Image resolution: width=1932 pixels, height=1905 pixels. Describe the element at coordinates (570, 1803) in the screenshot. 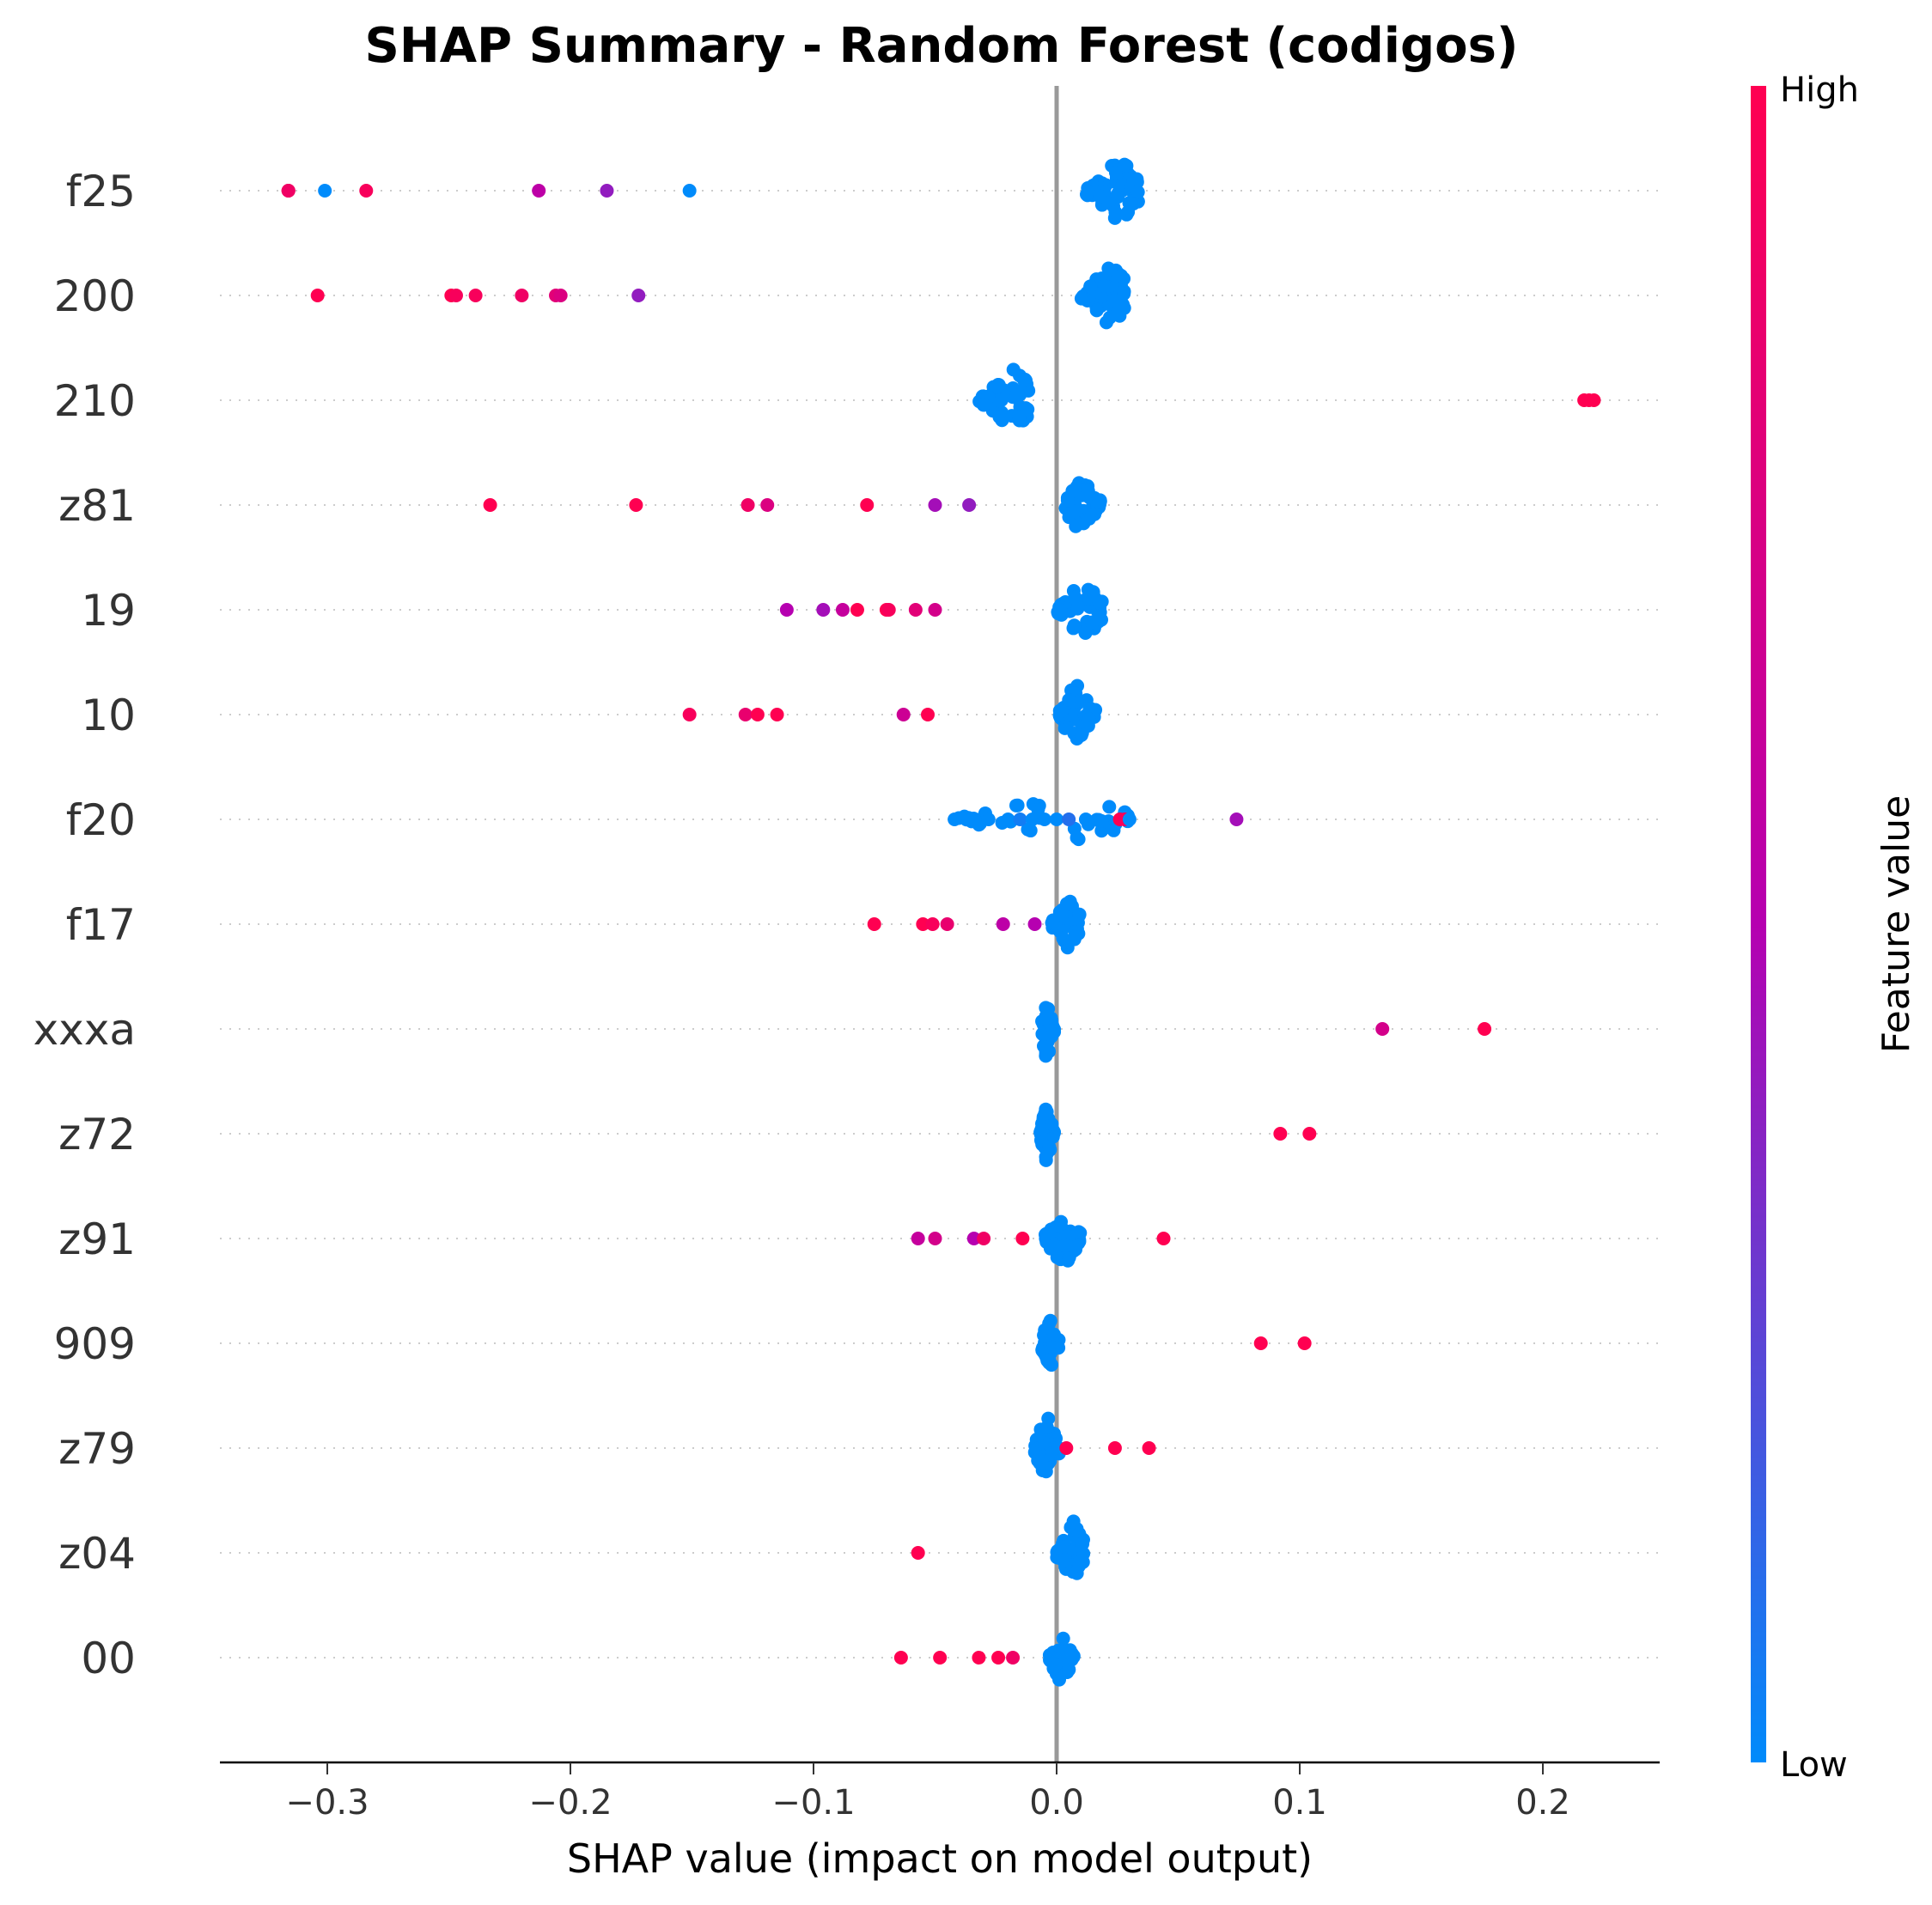

I see `x-tick-label: −0.2` at that location.